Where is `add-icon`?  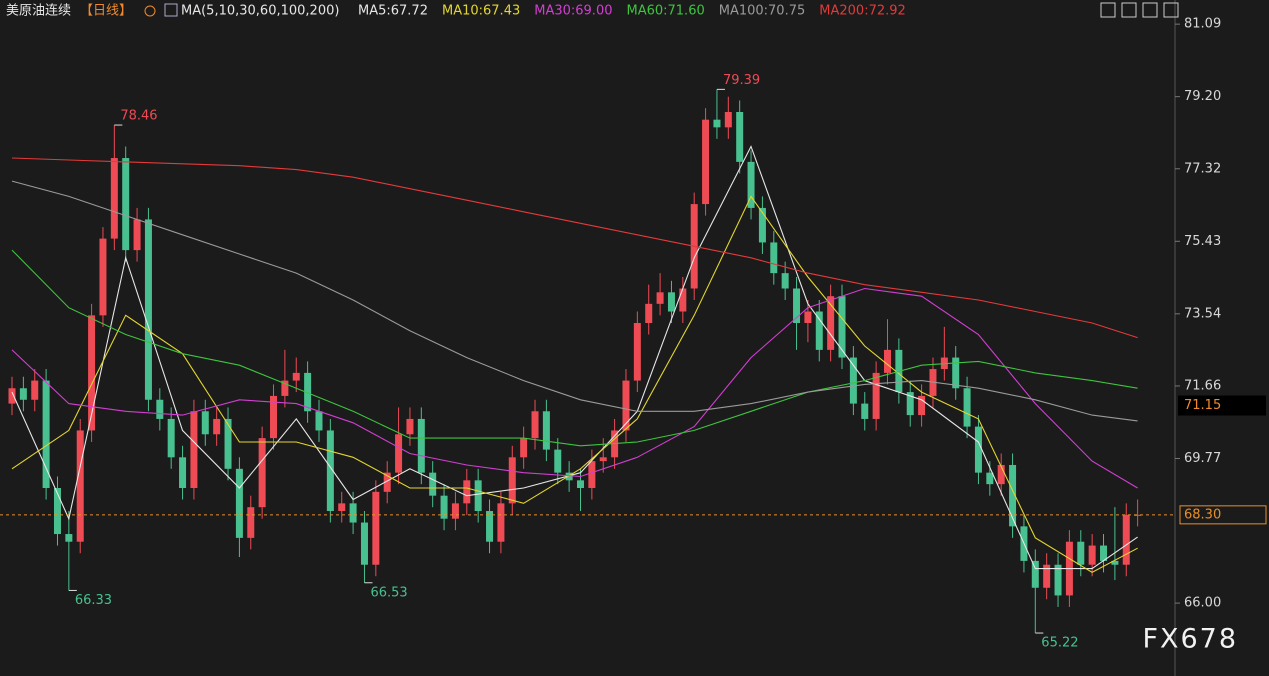
add-icon is located at coordinates (150, 11).